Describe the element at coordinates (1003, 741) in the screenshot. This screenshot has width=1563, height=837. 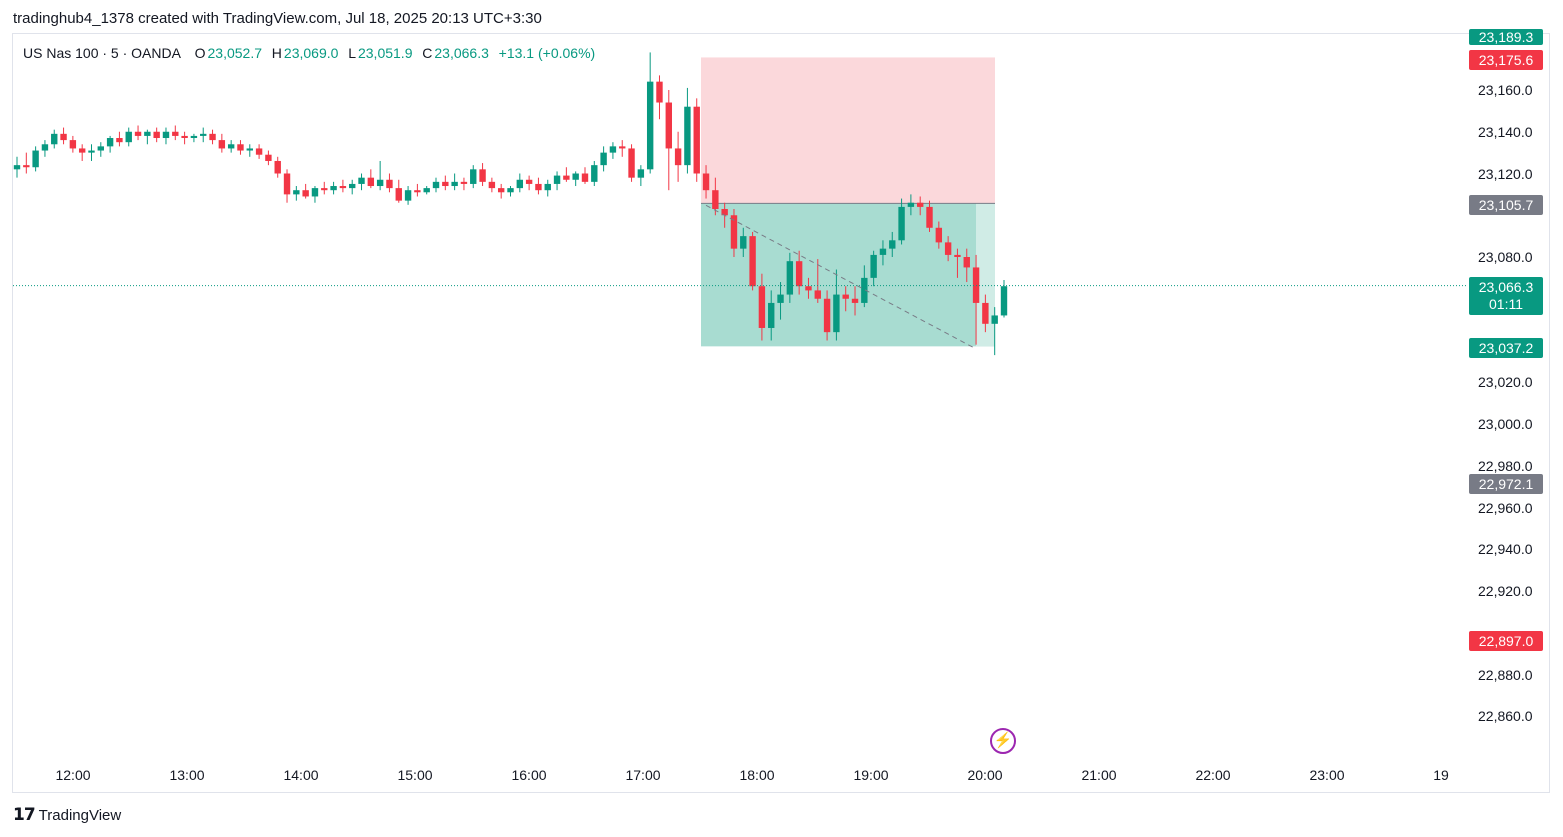
I see `lightning-icon: ⚡` at that location.